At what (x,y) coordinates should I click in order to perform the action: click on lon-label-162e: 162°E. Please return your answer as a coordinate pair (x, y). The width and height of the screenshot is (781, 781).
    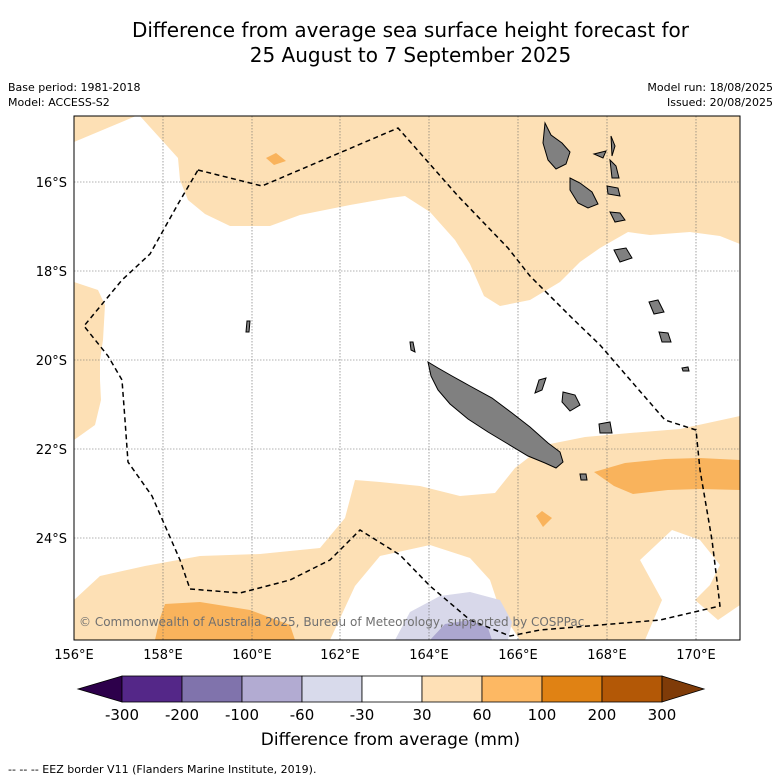
    Looking at the image, I should click on (340, 655).